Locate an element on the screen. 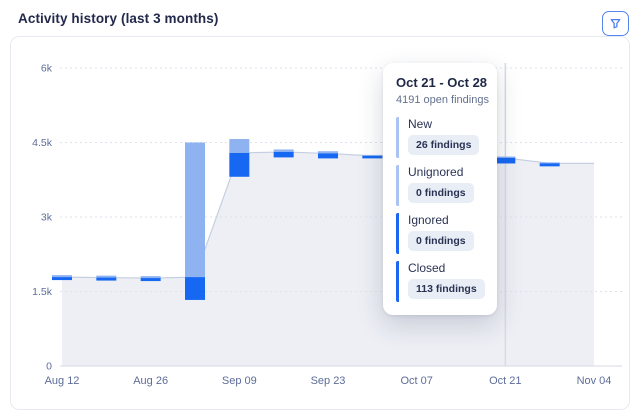  tooltip-item-closed: Closed 113 findings is located at coordinates (441, 281).